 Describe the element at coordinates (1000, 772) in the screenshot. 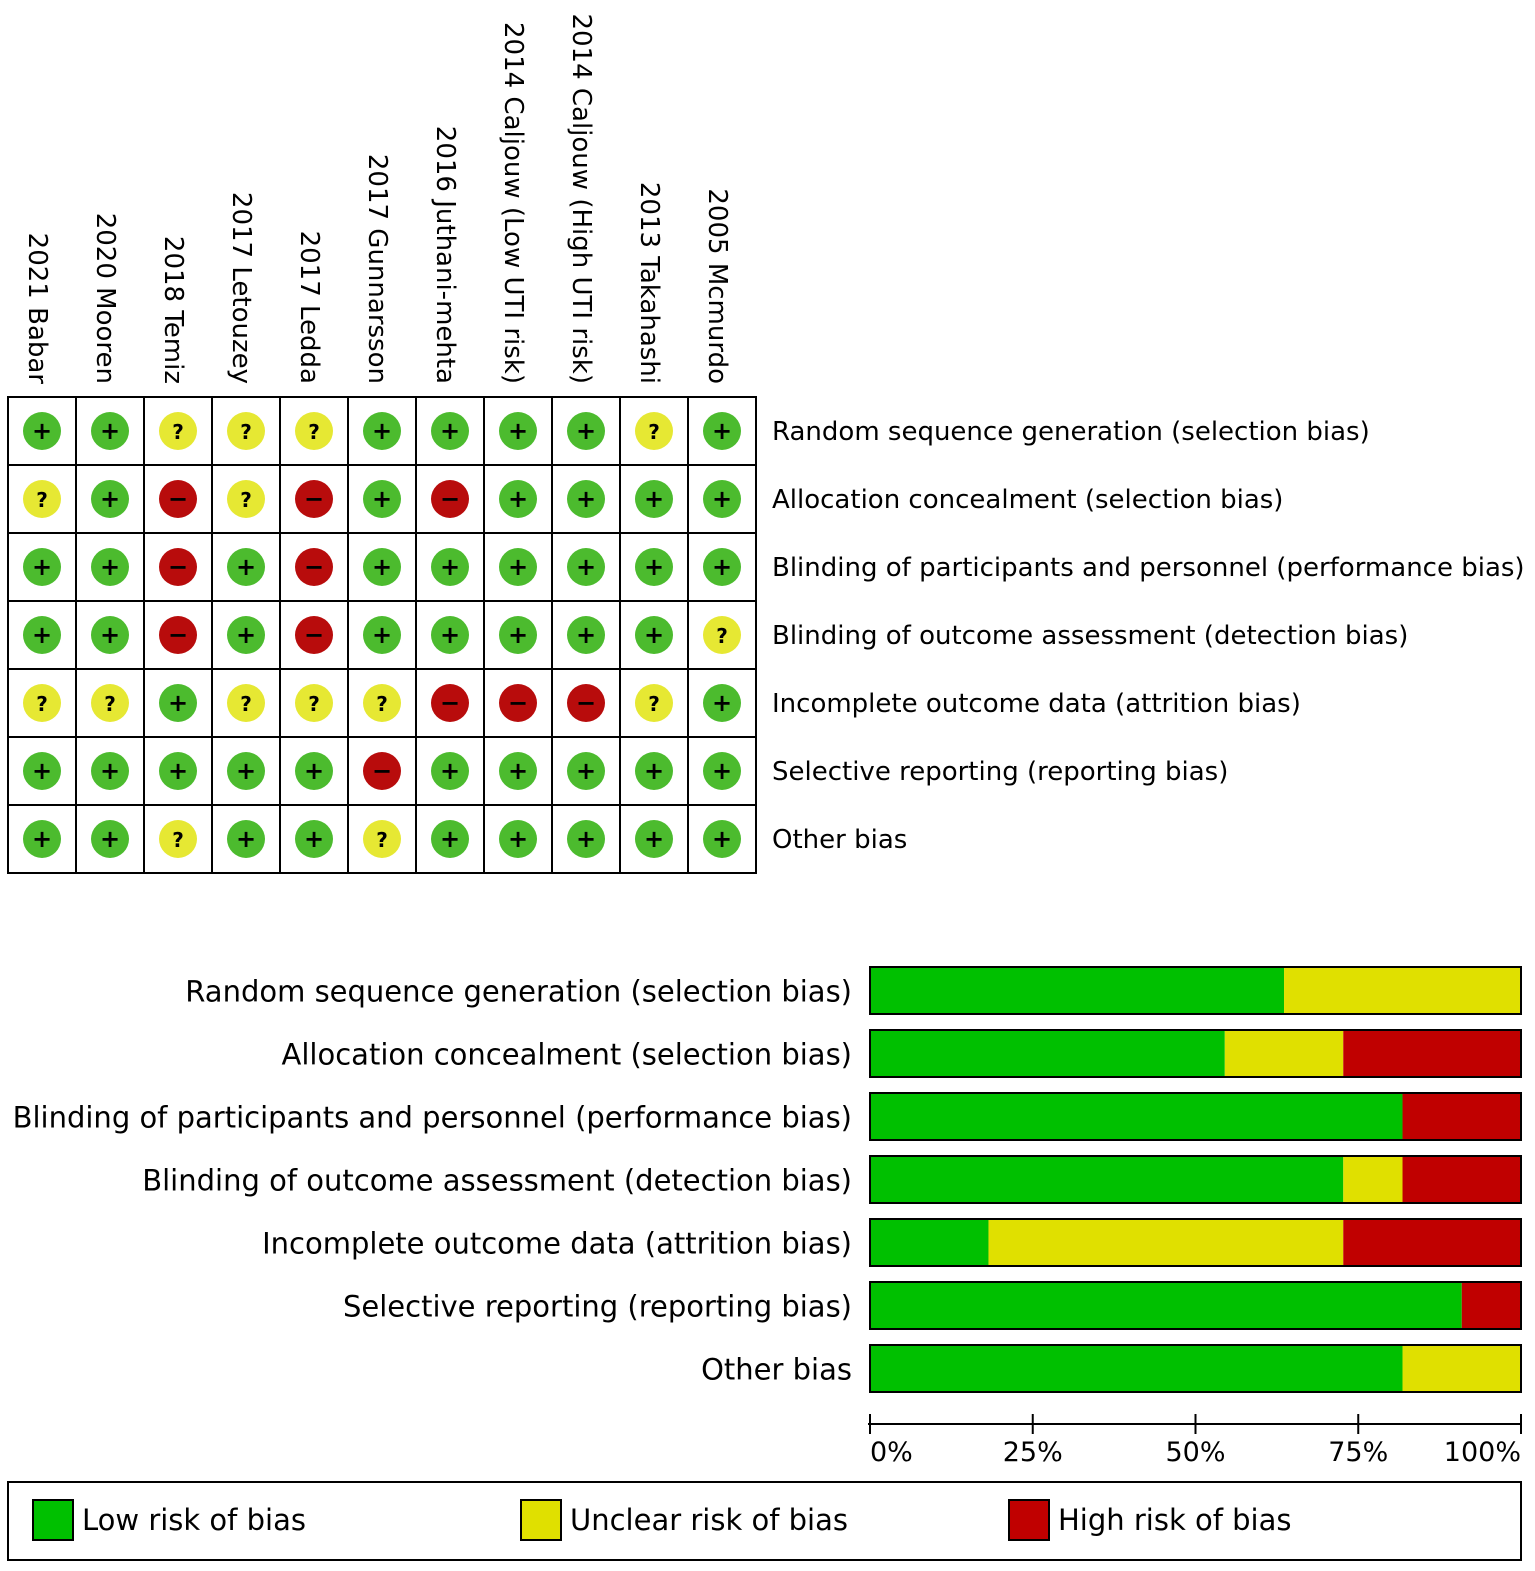

I see `summary-domain-label: Selective reporting (reporting bias)` at that location.